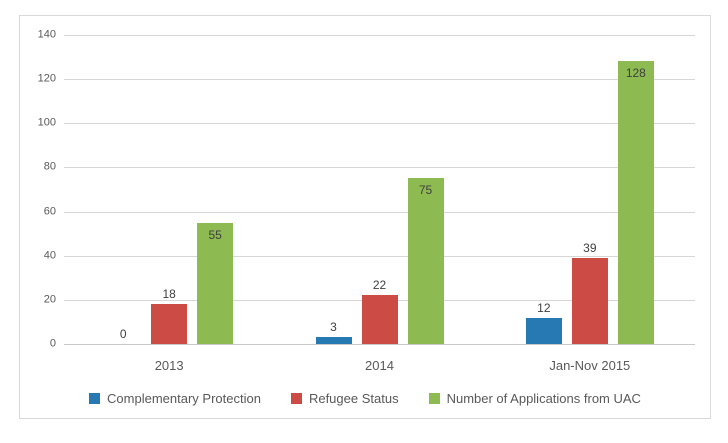 This screenshot has width=728, height=443. I want to click on bar-label-refugee-status-jan-nov-2015: 39, so click(590, 248).